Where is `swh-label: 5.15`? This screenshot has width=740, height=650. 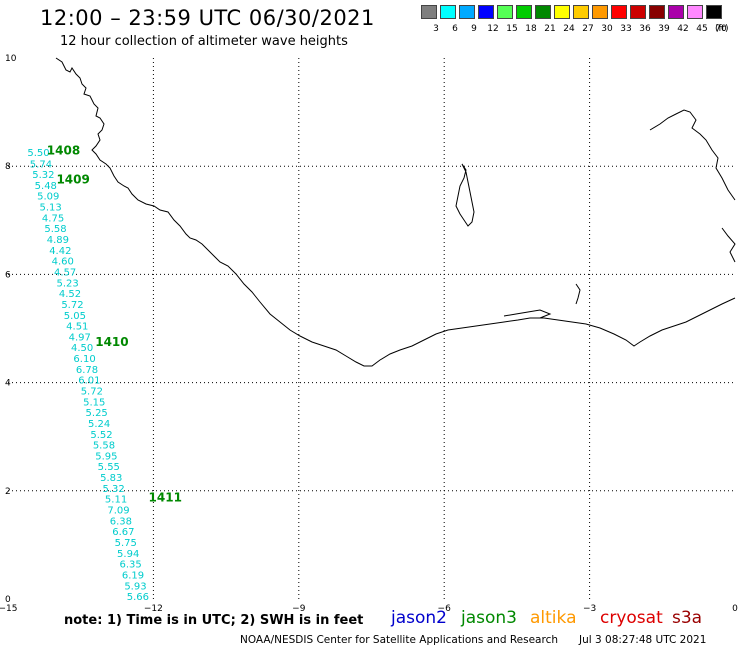 swh-label: 5.15 is located at coordinates (94, 402).